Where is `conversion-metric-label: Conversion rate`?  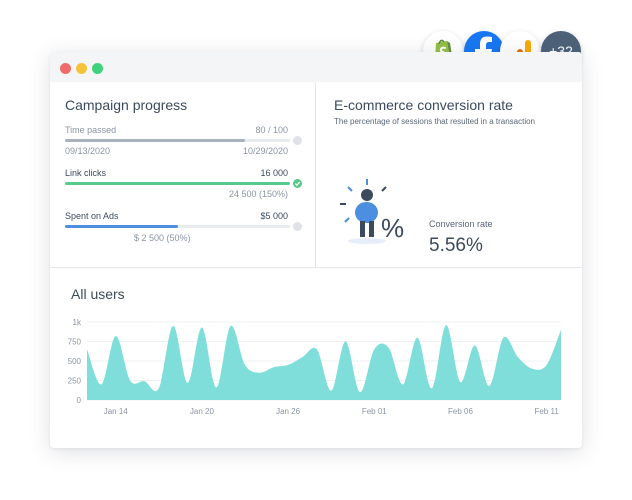 conversion-metric-label: Conversion rate is located at coordinates (461, 224).